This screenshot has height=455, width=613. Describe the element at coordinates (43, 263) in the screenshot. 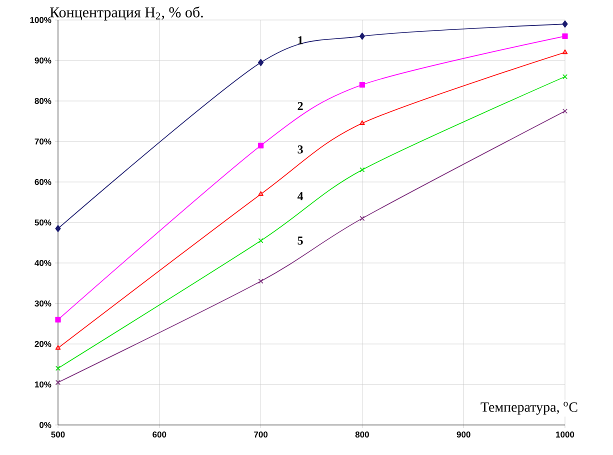

I see `y-tick-label: 40%` at that location.